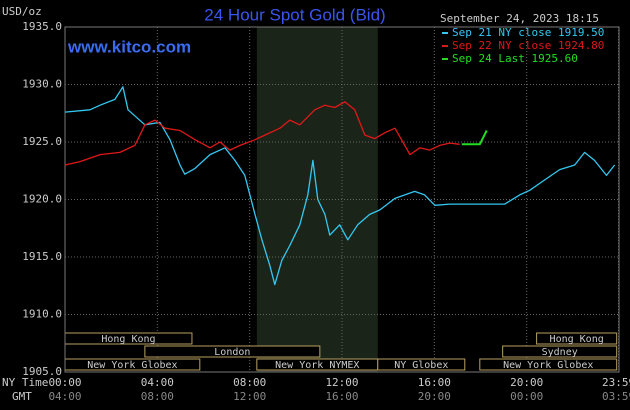  What do you see at coordinates (64, 396) in the screenshot?
I see `x2-tick-label: 04:00` at bounding box center [64, 396].